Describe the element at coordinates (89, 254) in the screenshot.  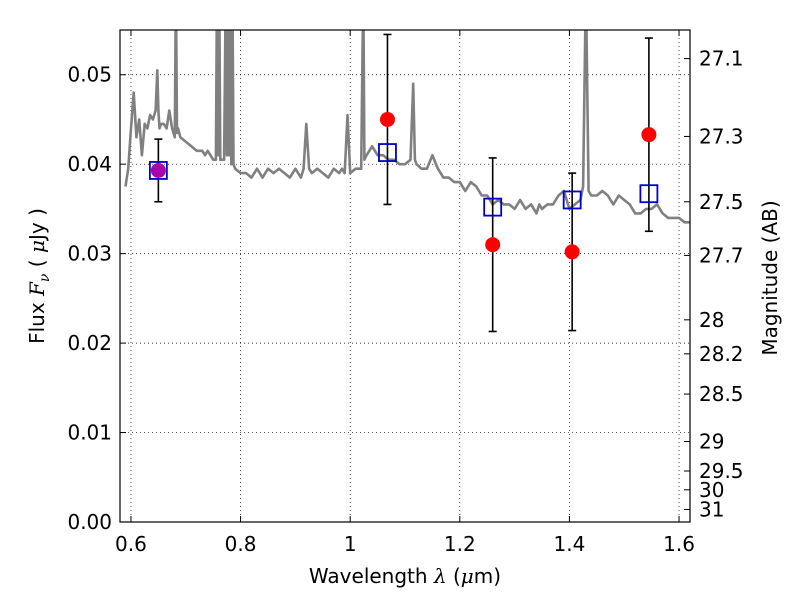
I see `y-tick-label: 0.03` at that location.